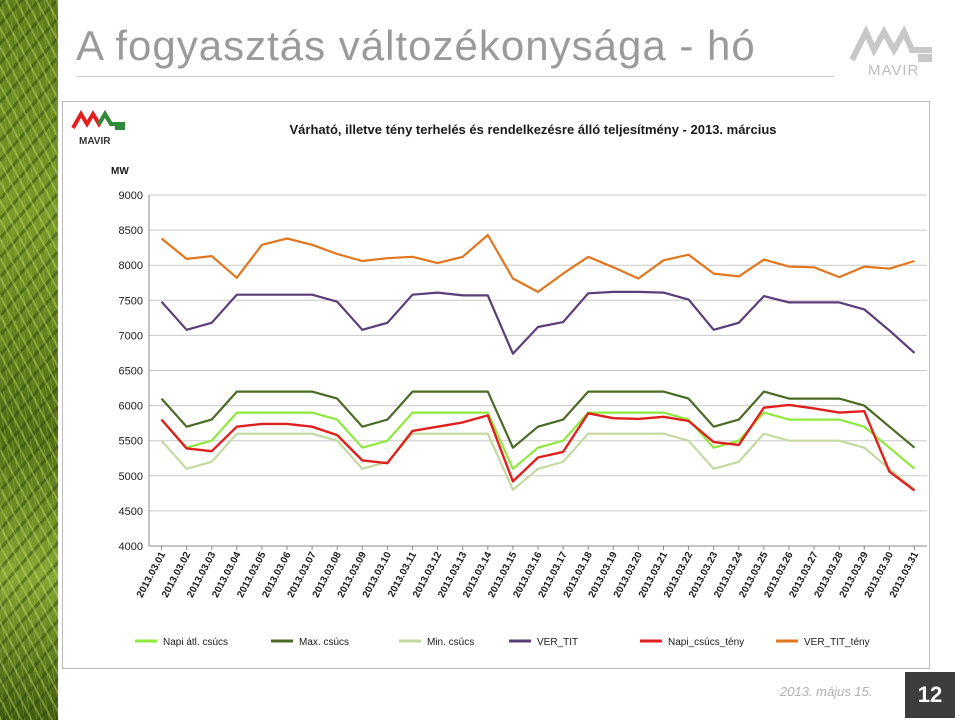  Describe the element at coordinates (131, 336) in the screenshot. I see `y-tick-label: 7000` at that location.